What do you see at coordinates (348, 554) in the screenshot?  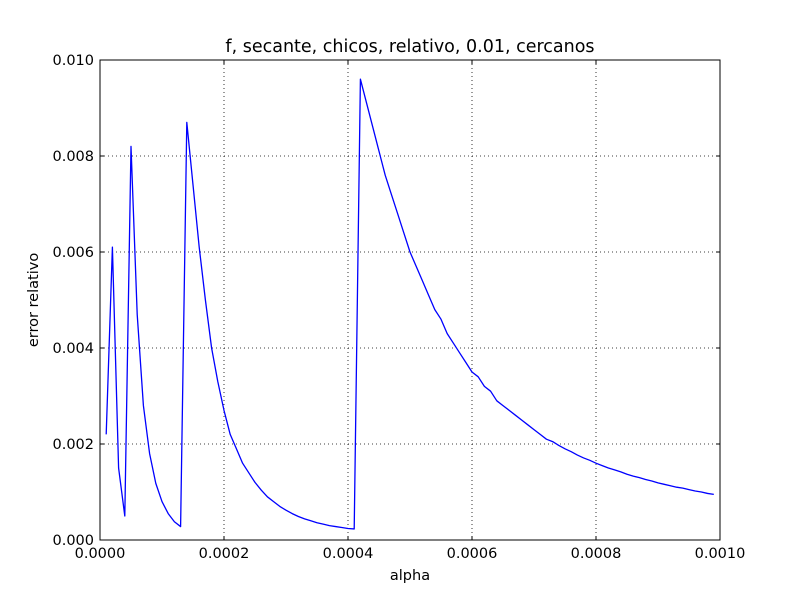 I see `x-tick-label: 0.0004` at bounding box center [348, 554].